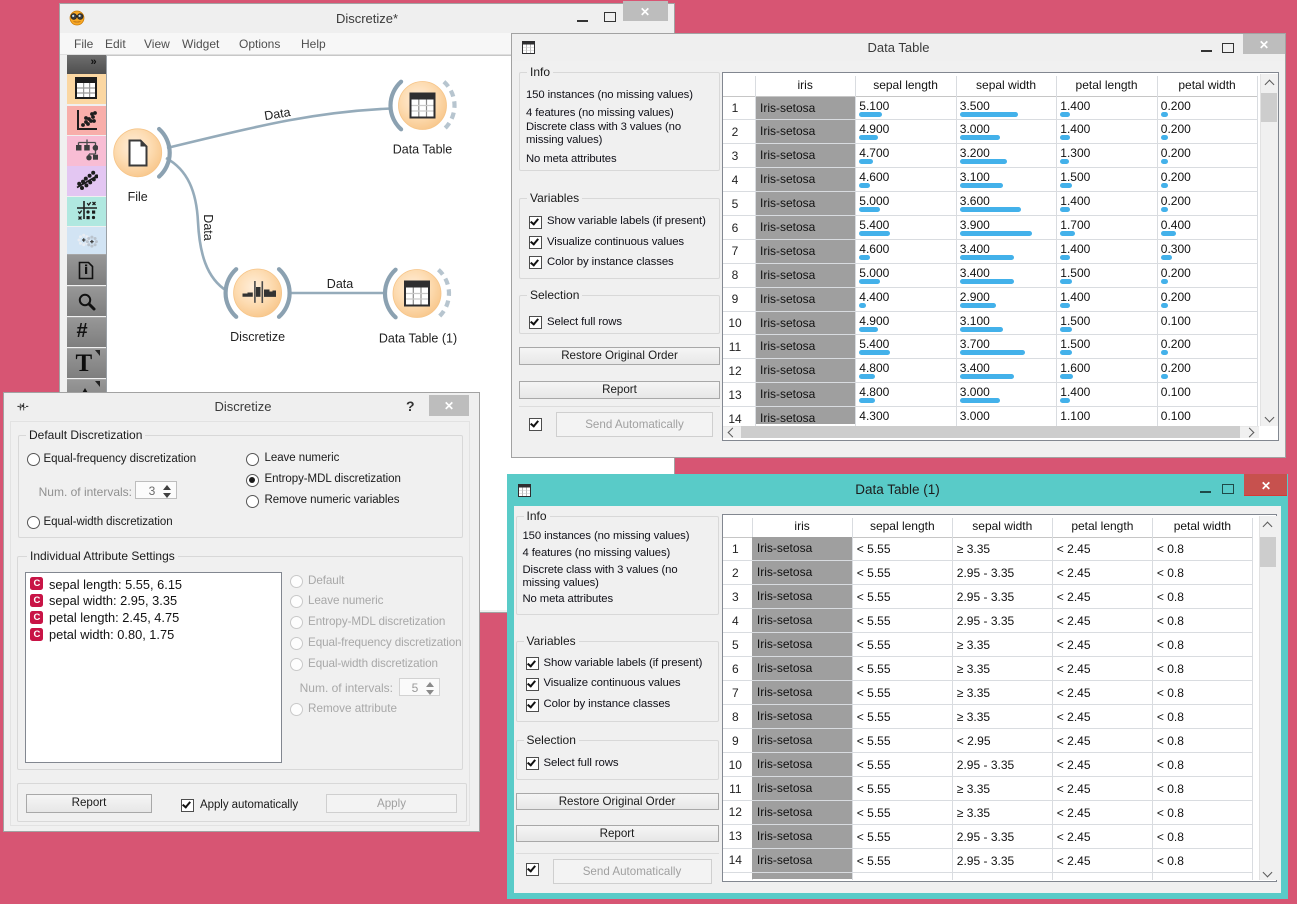 The height and width of the screenshot is (904, 1297). I want to click on svg-text: Discretize, so click(257, 337).